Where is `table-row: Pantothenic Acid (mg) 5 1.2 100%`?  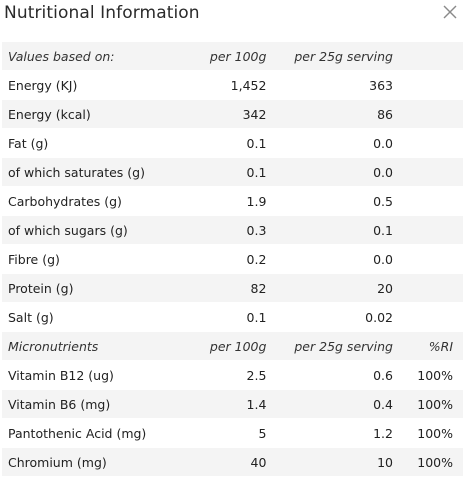 table-row: Pantothenic Acid (mg) 5 1.2 100% is located at coordinates (232, 433).